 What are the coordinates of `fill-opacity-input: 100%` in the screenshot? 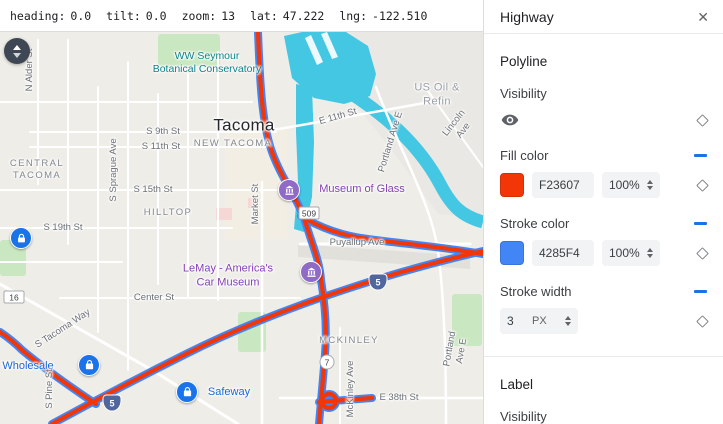 It's located at (631, 185).